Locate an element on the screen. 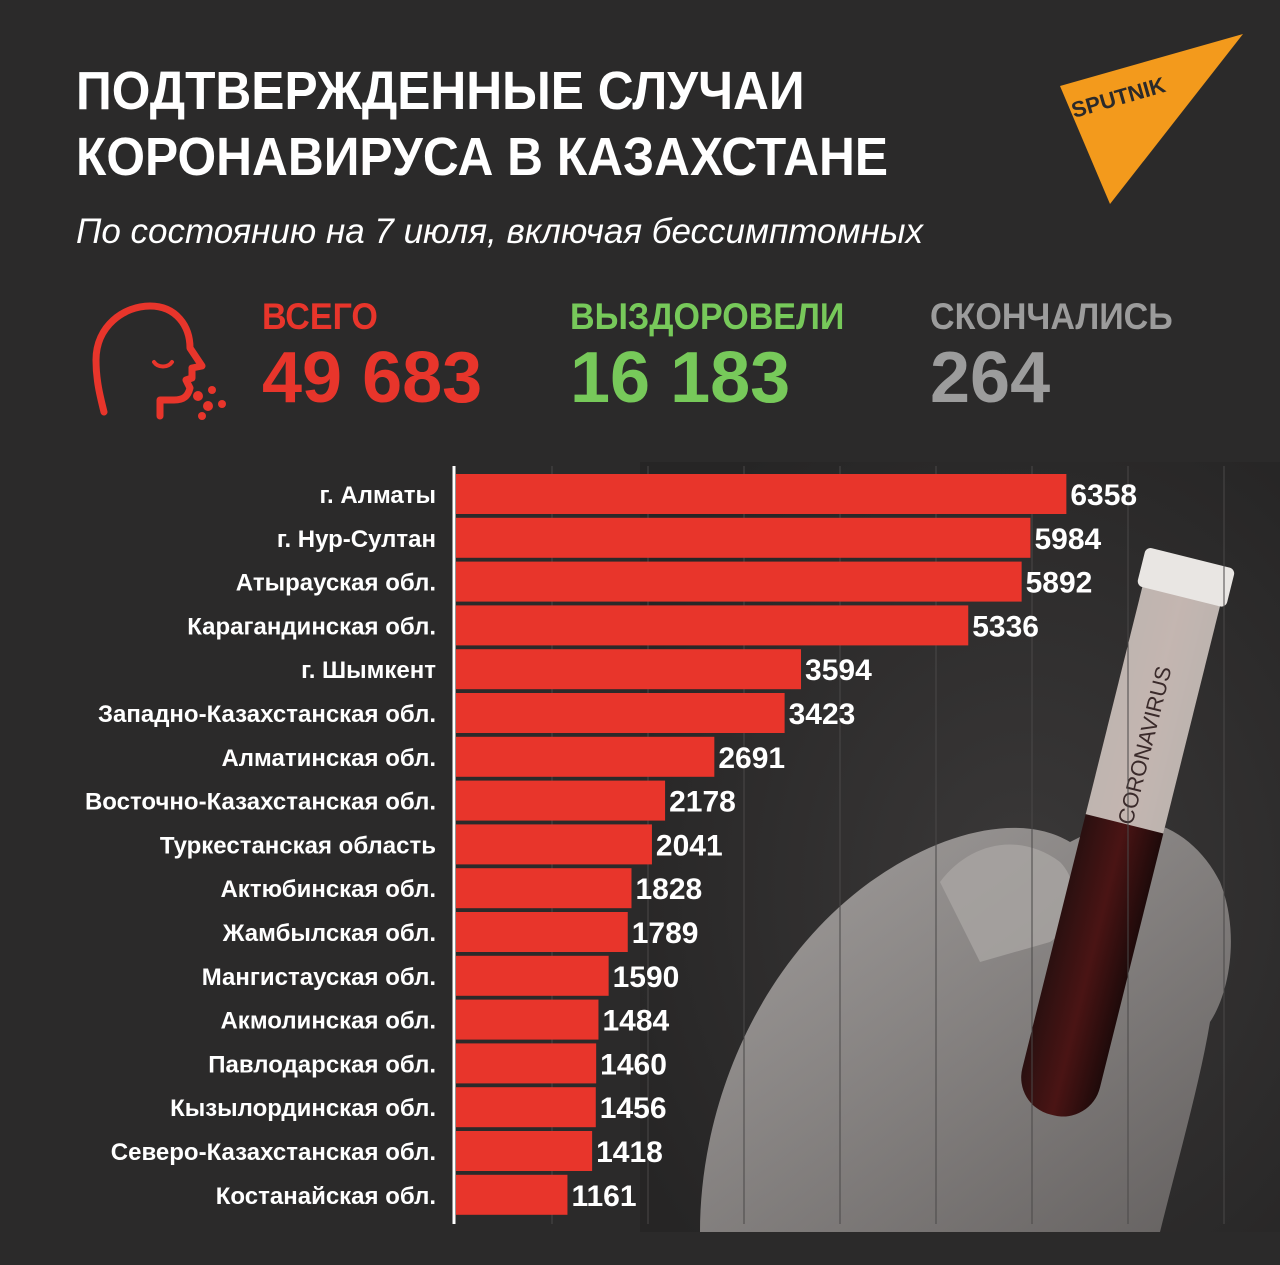 This screenshot has height=1265, width=1280. title-line-2: КОРОНАВИРУСА В КАЗАХСТАНЕ is located at coordinates (482, 157).